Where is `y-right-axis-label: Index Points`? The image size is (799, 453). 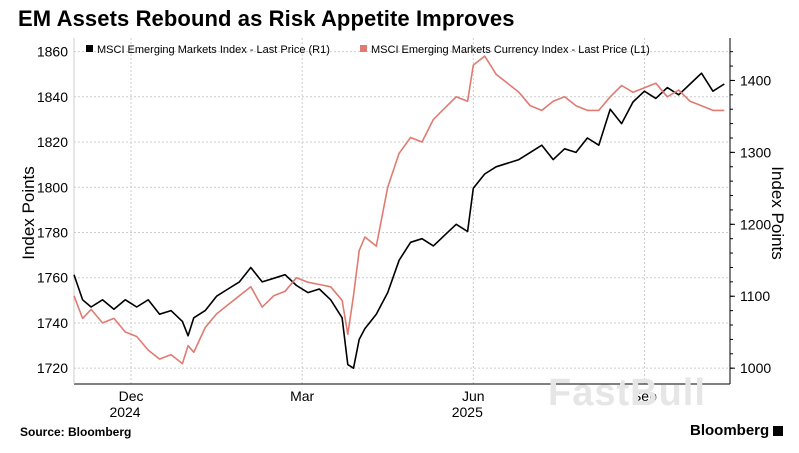
y-right-axis-label: Index Points is located at coordinates (777, 213).